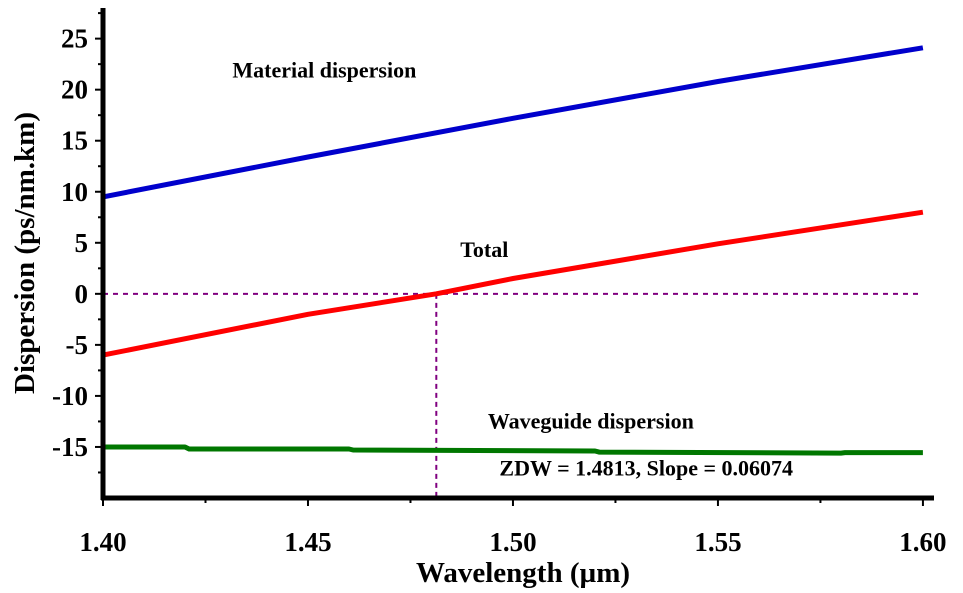 This screenshot has width=963, height=593. Describe the element at coordinates (512, 542) in the screenshot. I see `x-tick-label: 1.50` at that location.